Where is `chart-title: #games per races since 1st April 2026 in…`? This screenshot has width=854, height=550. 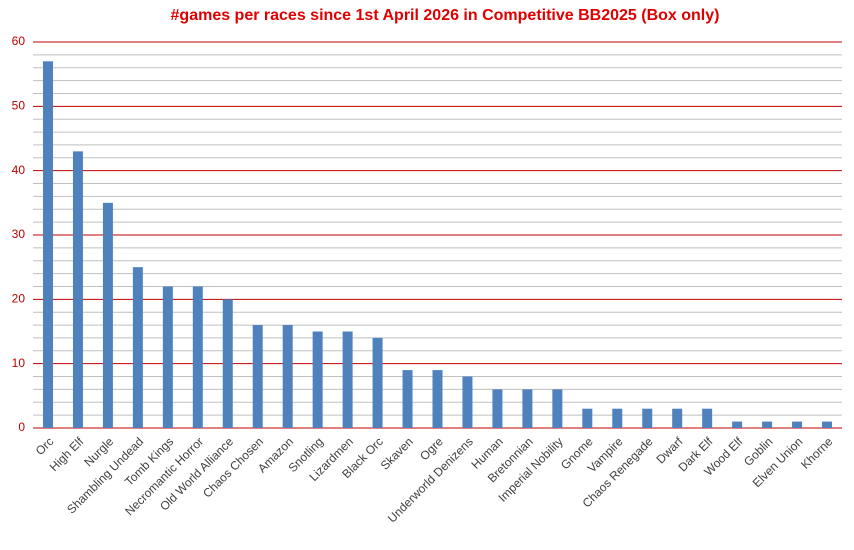
chart-title: #games per races since 1st April 2026 in… is located at coordinates (445, 15).